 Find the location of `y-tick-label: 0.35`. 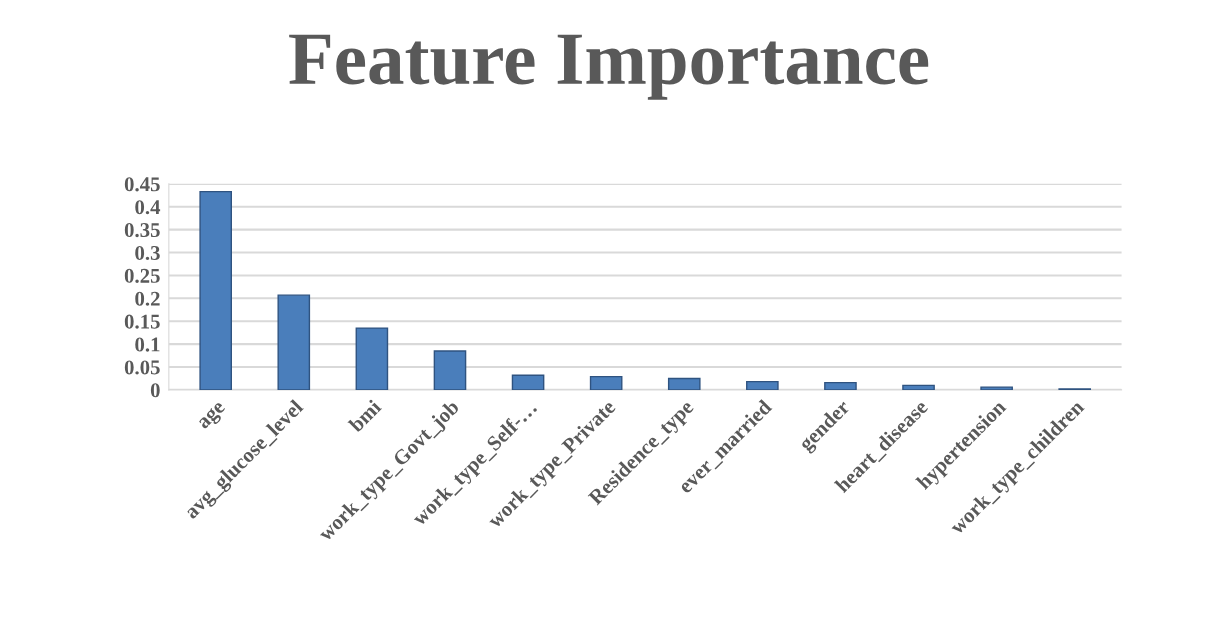

y-tick-label: 0.35 is located at coordinates (142, 230).